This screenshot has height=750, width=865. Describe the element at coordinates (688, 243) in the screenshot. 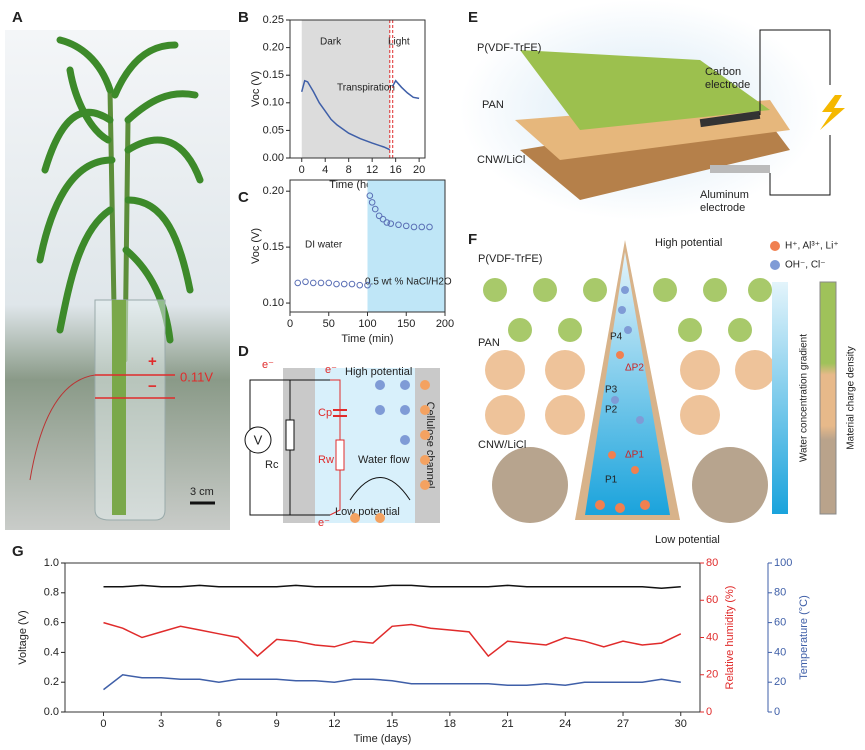

I see `high-potential: High potential` at that location.